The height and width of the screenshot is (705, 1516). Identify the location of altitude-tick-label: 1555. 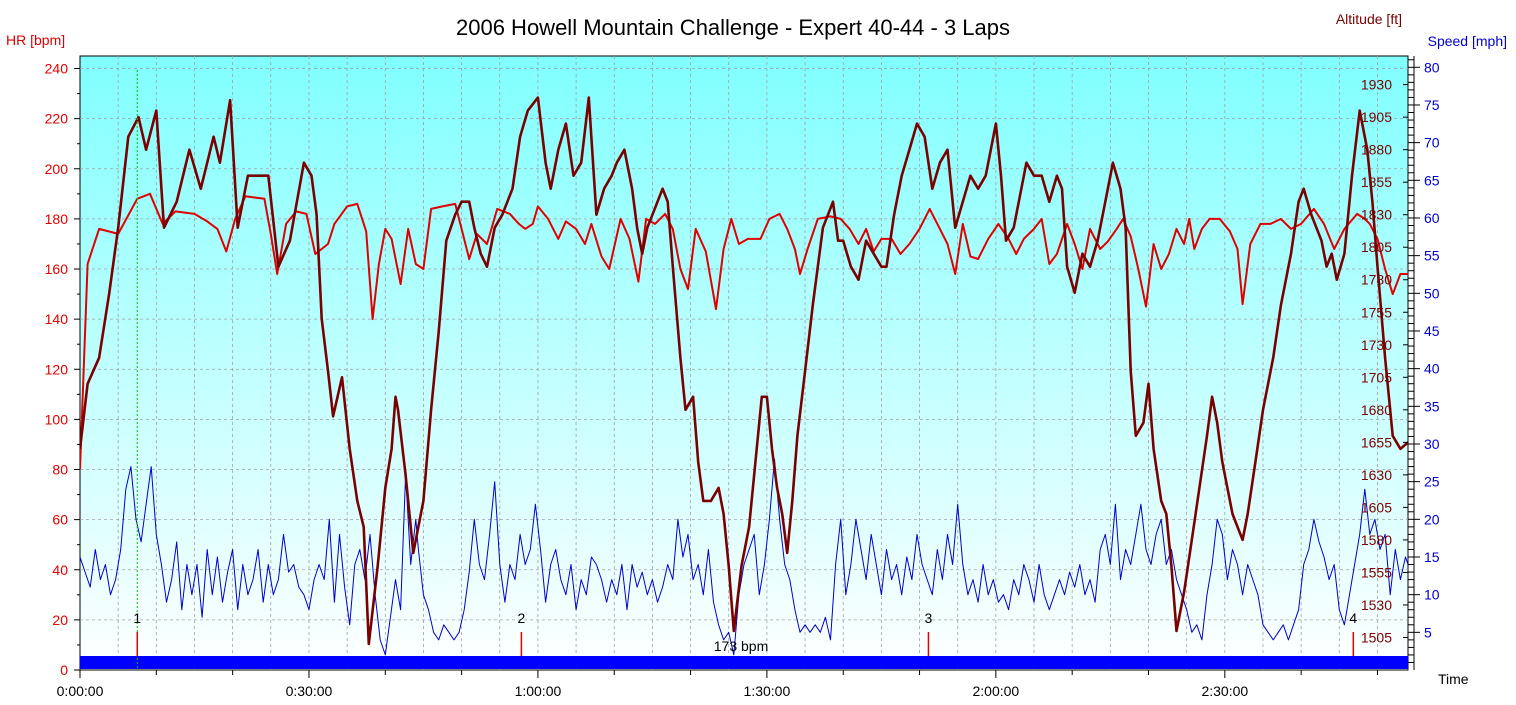
(1376, 572).